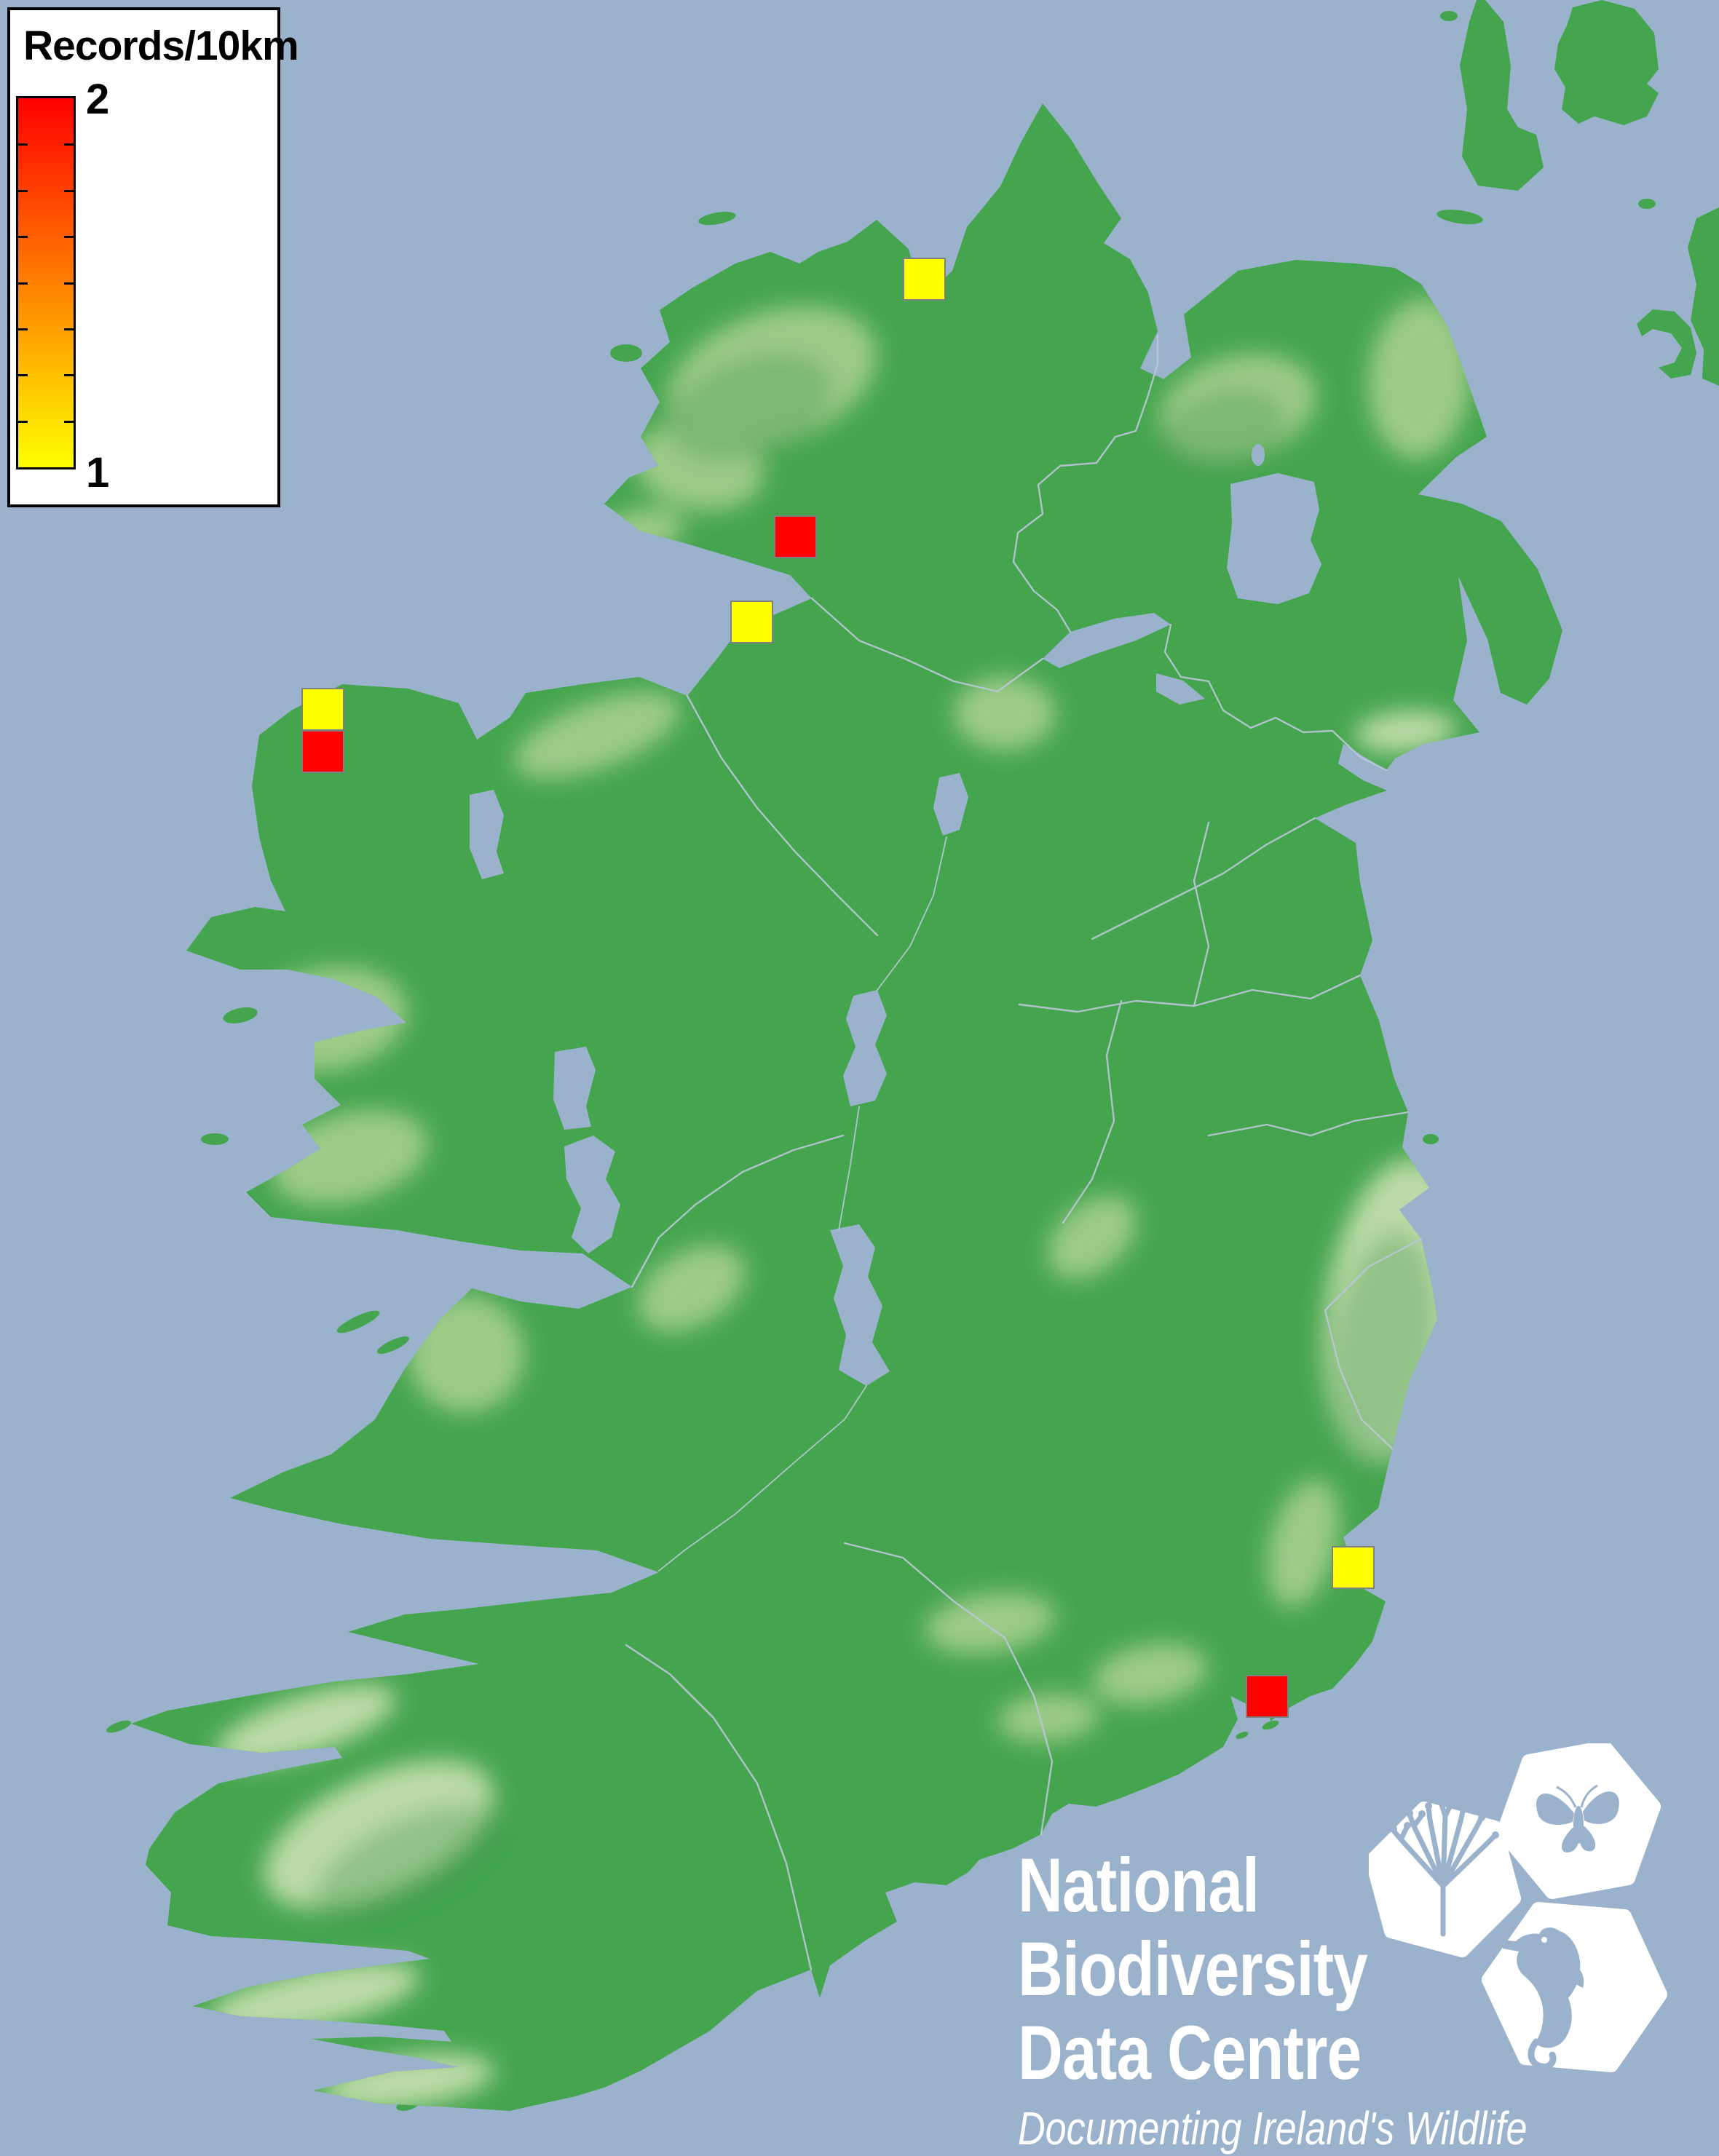  I want to click on logo-line-data-centre: Data Centre, so click(1190, 2053).